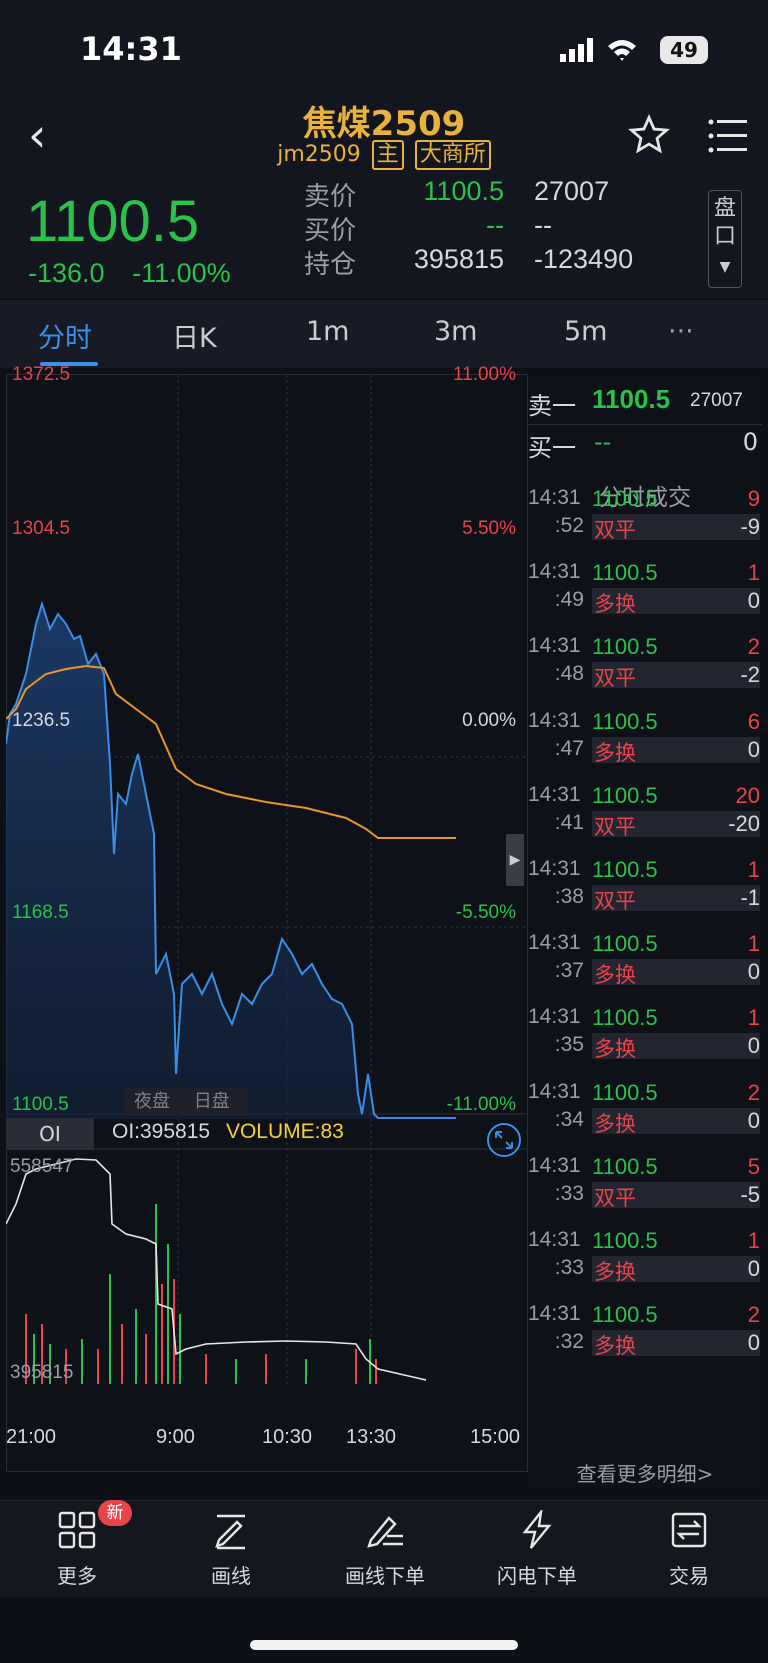 The width and height of the screenshot is (768, 1663). Describe the element at coordinates (384, 1645) in the screenshot. I see `home-indicator` at that location.